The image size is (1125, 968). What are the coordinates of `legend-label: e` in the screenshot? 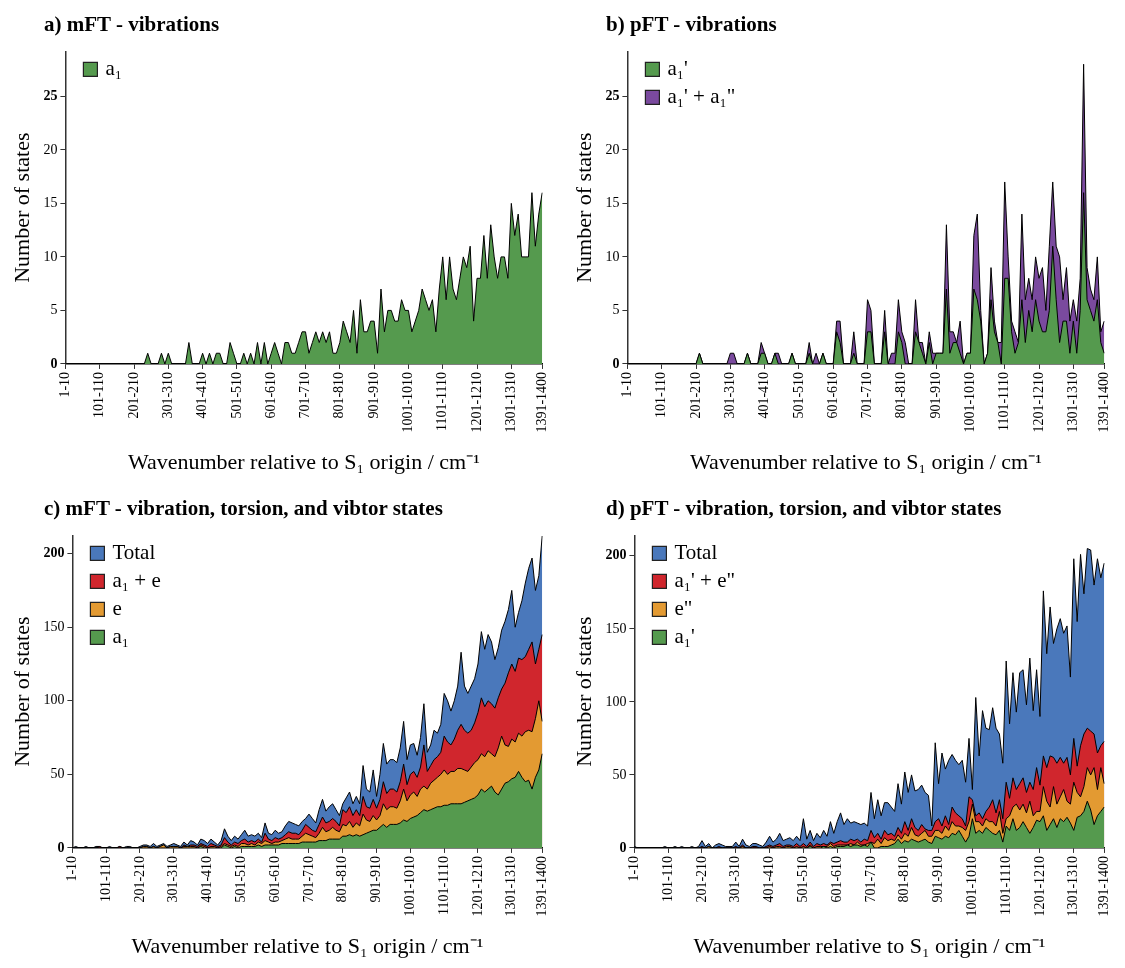 It's located at (117, 607).